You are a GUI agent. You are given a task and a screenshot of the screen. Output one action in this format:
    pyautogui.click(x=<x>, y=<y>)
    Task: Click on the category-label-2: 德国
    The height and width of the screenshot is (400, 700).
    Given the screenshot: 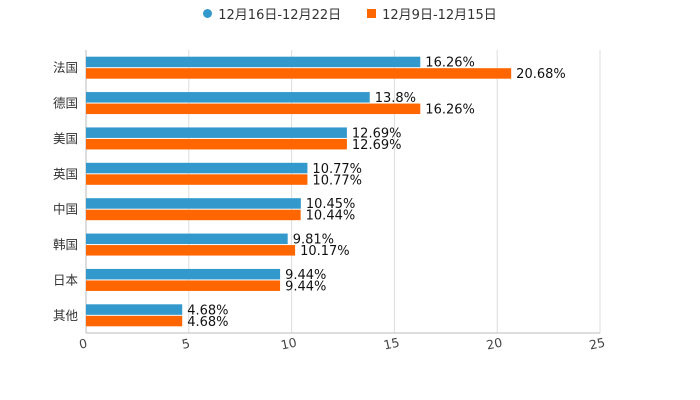 What is the action you would take?
    pyautogui.click(x=65, y=103)
    